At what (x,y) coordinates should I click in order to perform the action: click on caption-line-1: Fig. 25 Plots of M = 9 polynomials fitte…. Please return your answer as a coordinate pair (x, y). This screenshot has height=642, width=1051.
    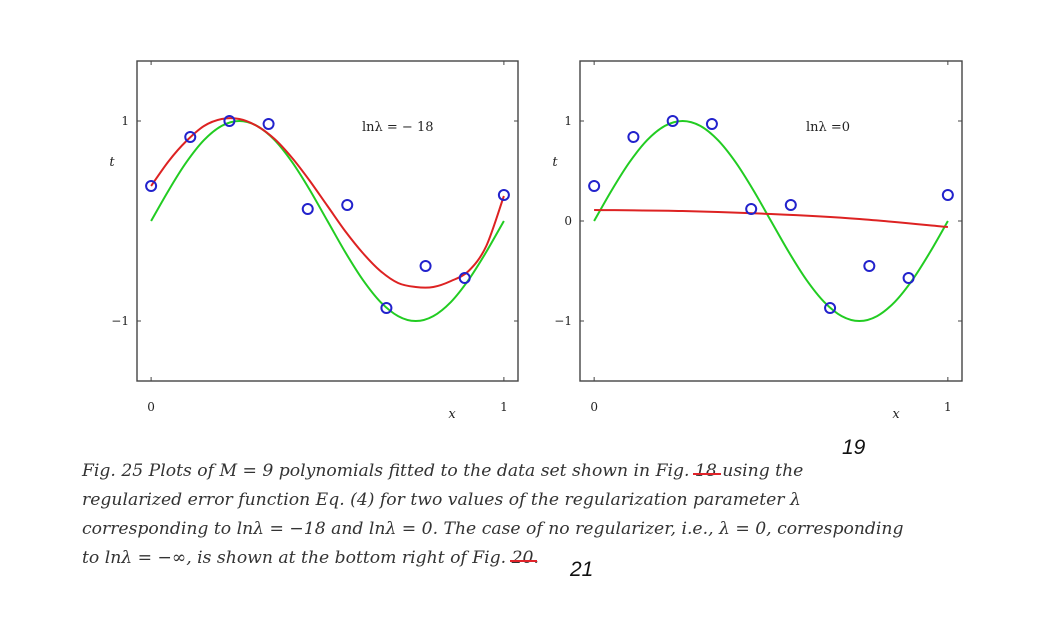
    Looking at the image, I should click on (532, 471).